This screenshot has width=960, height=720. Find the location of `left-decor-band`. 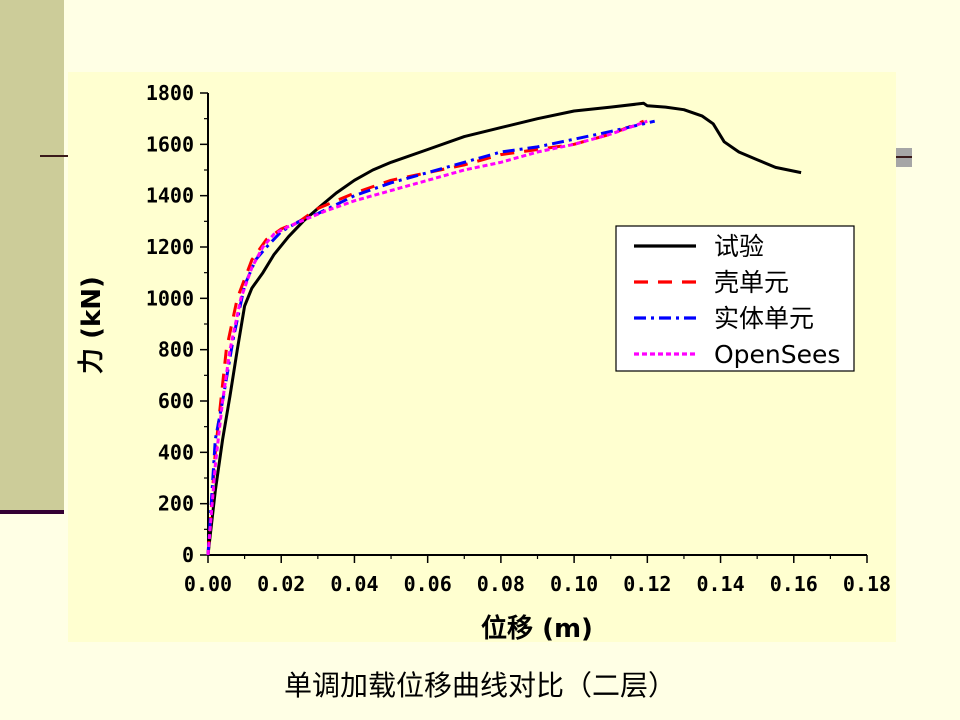

left-decor-band is located at coordinates (32, 257).